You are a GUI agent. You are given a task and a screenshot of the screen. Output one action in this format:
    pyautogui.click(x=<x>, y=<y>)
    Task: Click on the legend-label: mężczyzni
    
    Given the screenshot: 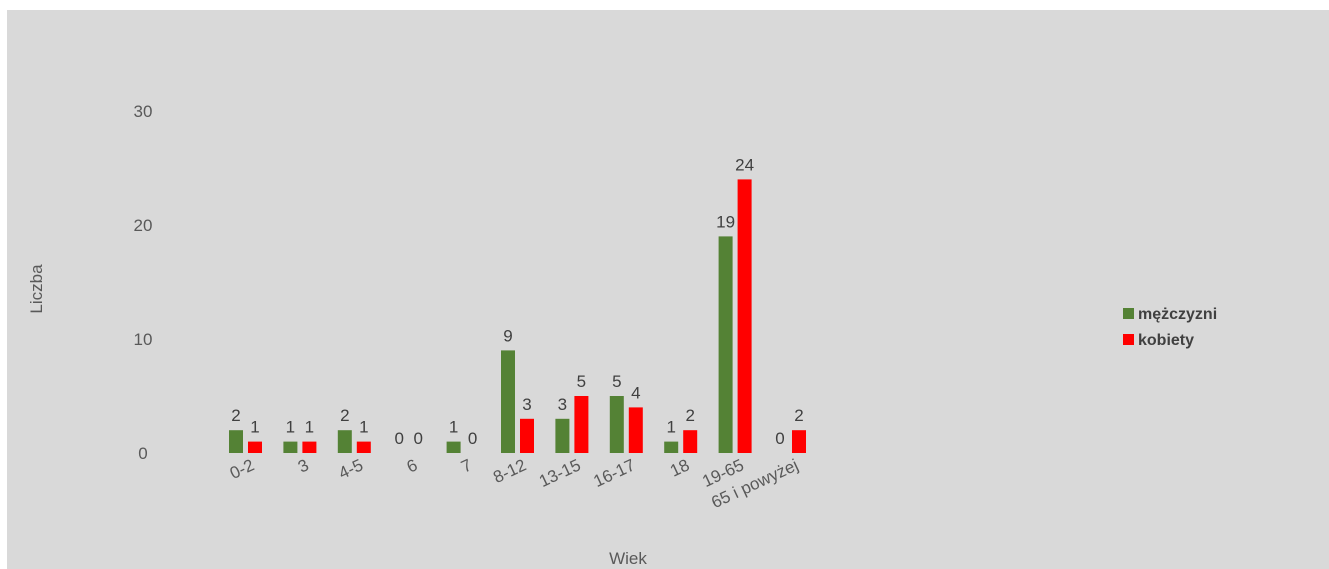 What is the action you would take?
    pyautogui.click(x=1177, y=314)
    